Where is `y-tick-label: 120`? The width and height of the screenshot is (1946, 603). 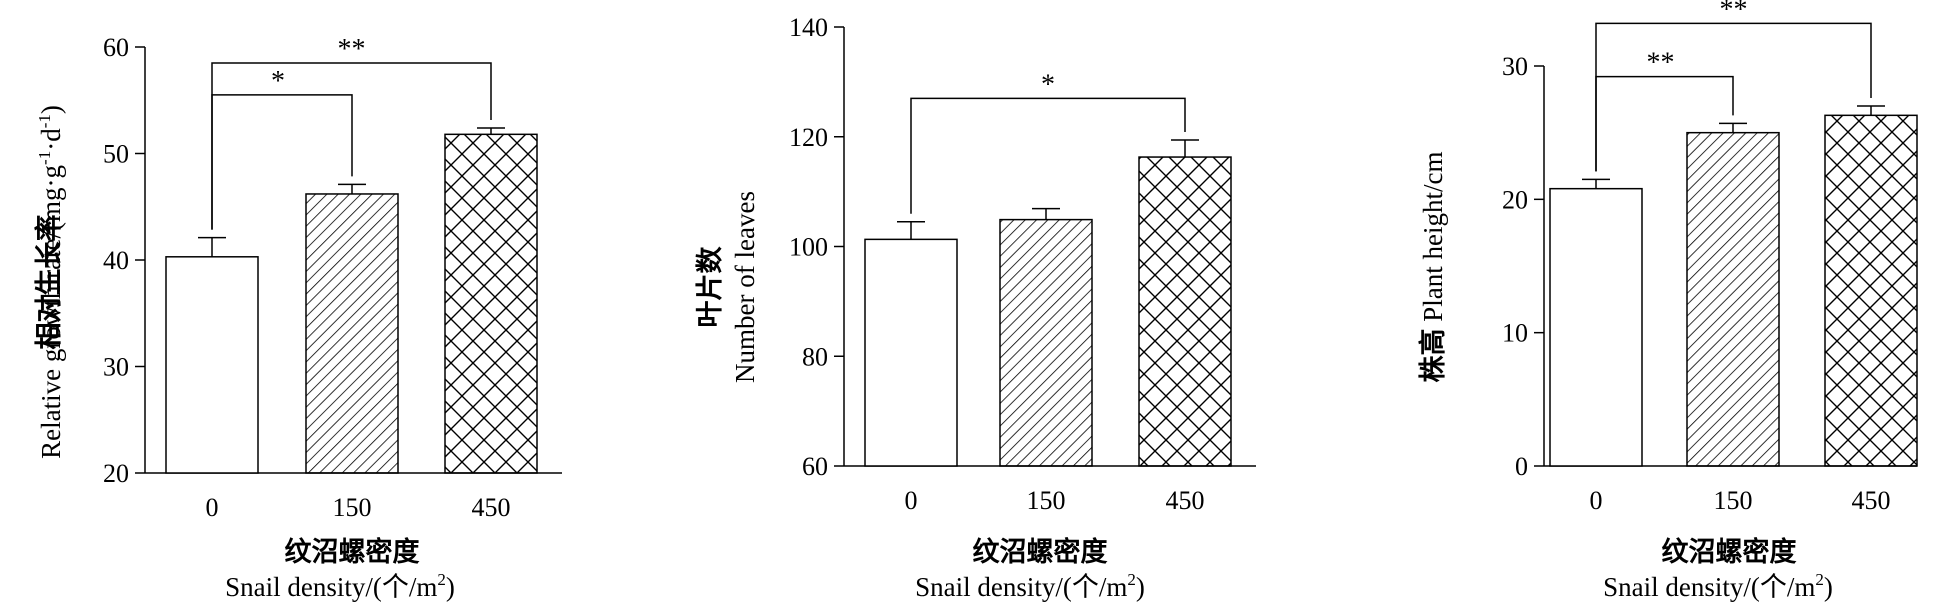 y-tick-label: 120 is located at coordinates (808, 137).